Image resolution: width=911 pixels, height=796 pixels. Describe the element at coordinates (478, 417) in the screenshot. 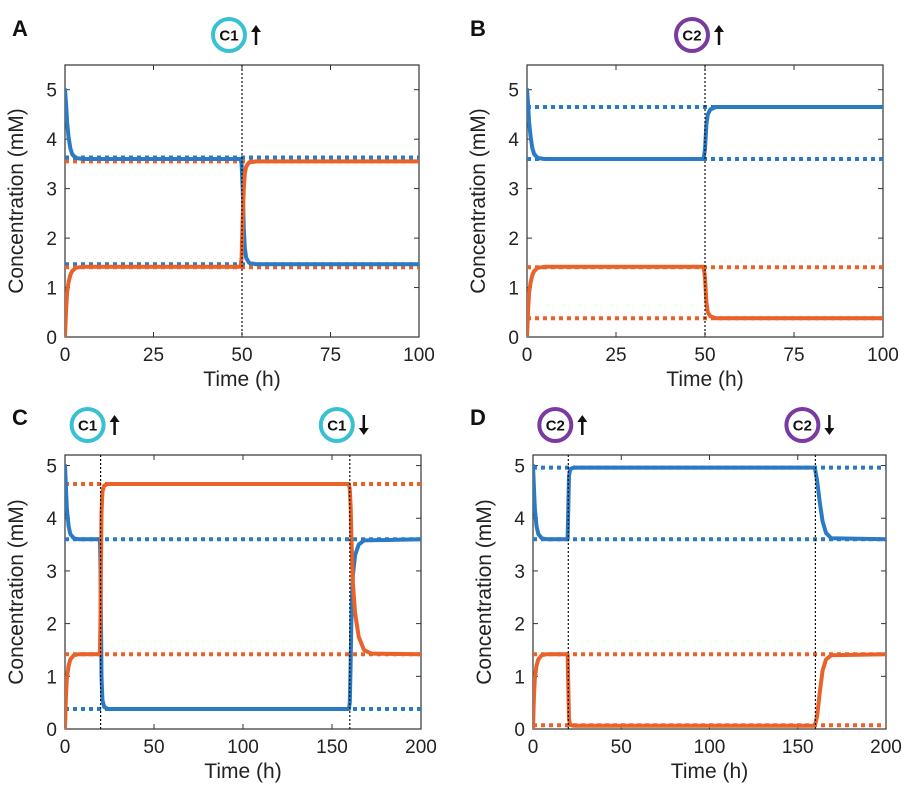

I see `panel-letter: D` at that location.